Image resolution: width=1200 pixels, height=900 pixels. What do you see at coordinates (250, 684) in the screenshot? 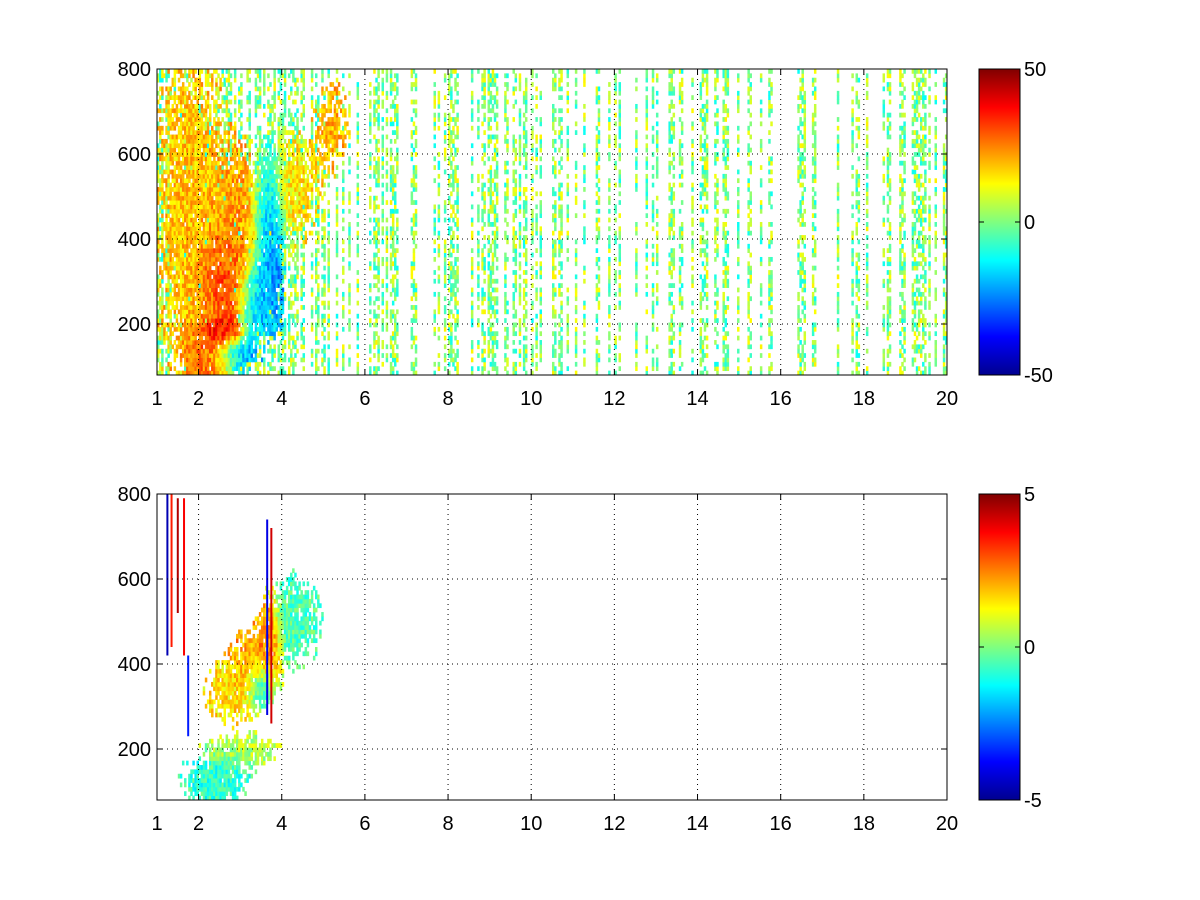
I see `heatmap-cells` at bounding box center [250, 684].